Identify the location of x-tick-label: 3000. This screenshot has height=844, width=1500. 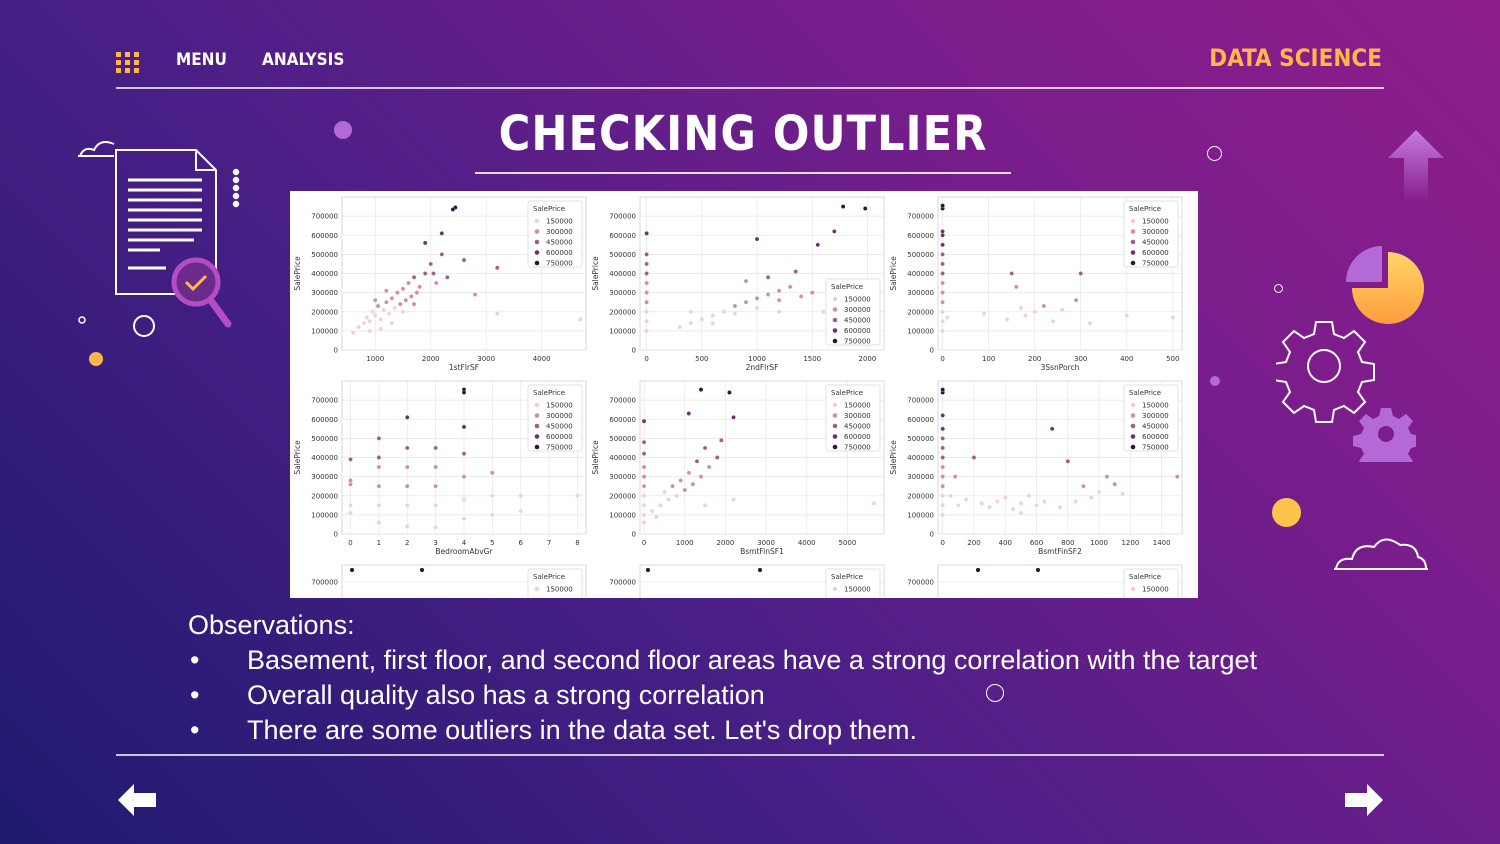
(766, 543).